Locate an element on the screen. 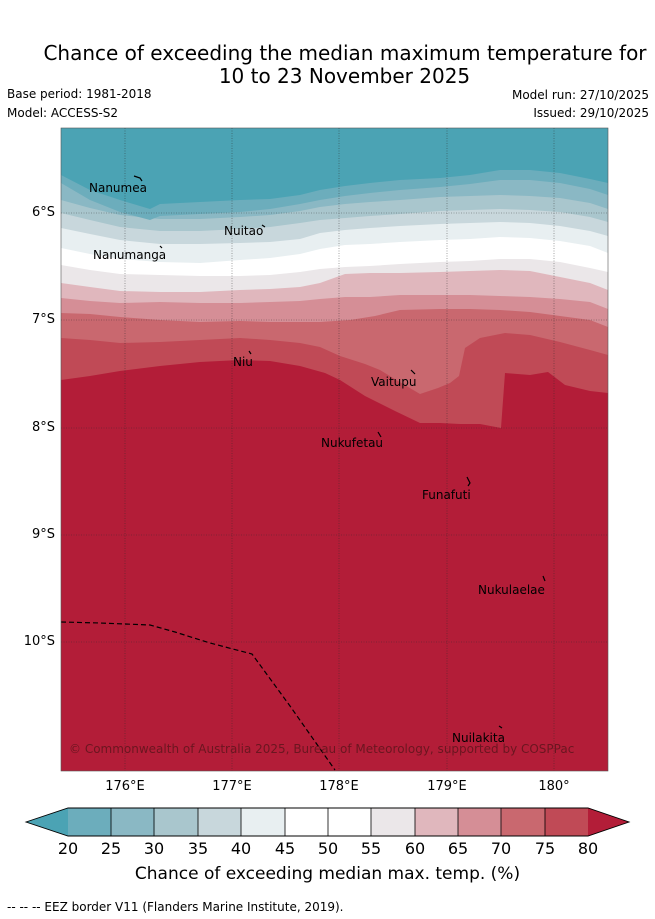 This screenshot has height=919, width=655. place-nanumanga: Nanumanga is located at coordinates (130, 255).